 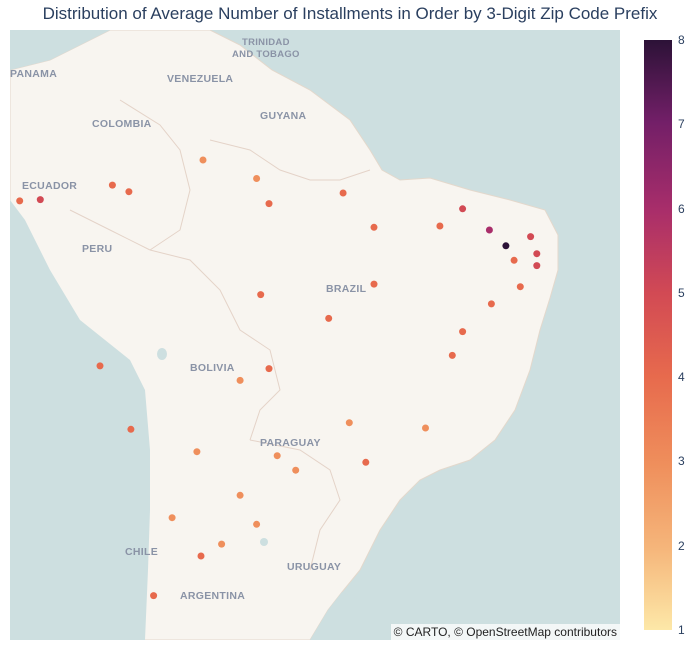 I want to click on colorbar-tick-5: 5, so click(x=681, y=292).